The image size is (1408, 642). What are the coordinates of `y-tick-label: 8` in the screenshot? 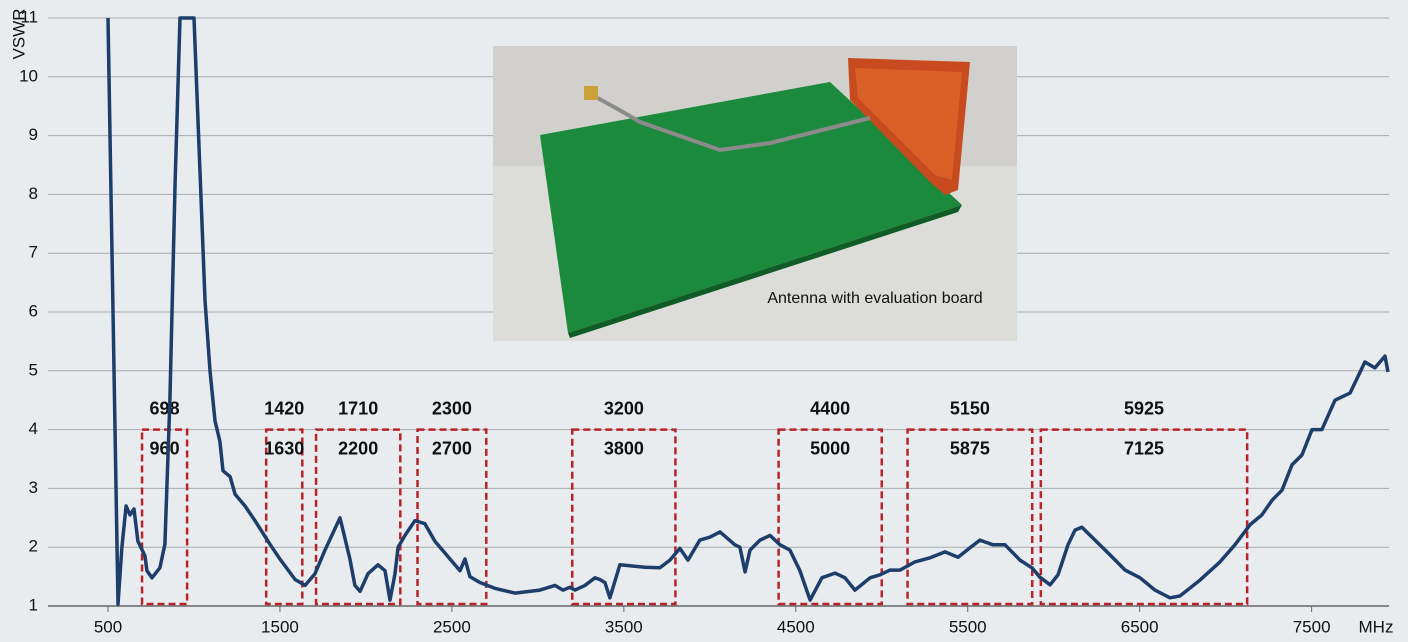 It's located at (33, 193).